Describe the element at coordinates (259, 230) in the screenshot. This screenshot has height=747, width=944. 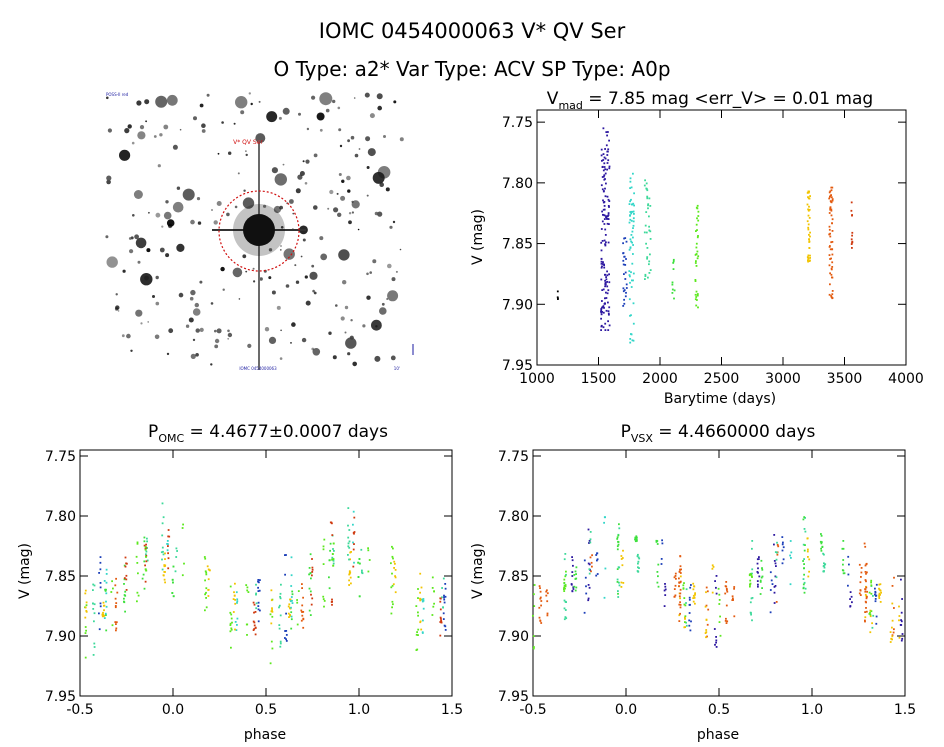
I see `target-star` at that location.